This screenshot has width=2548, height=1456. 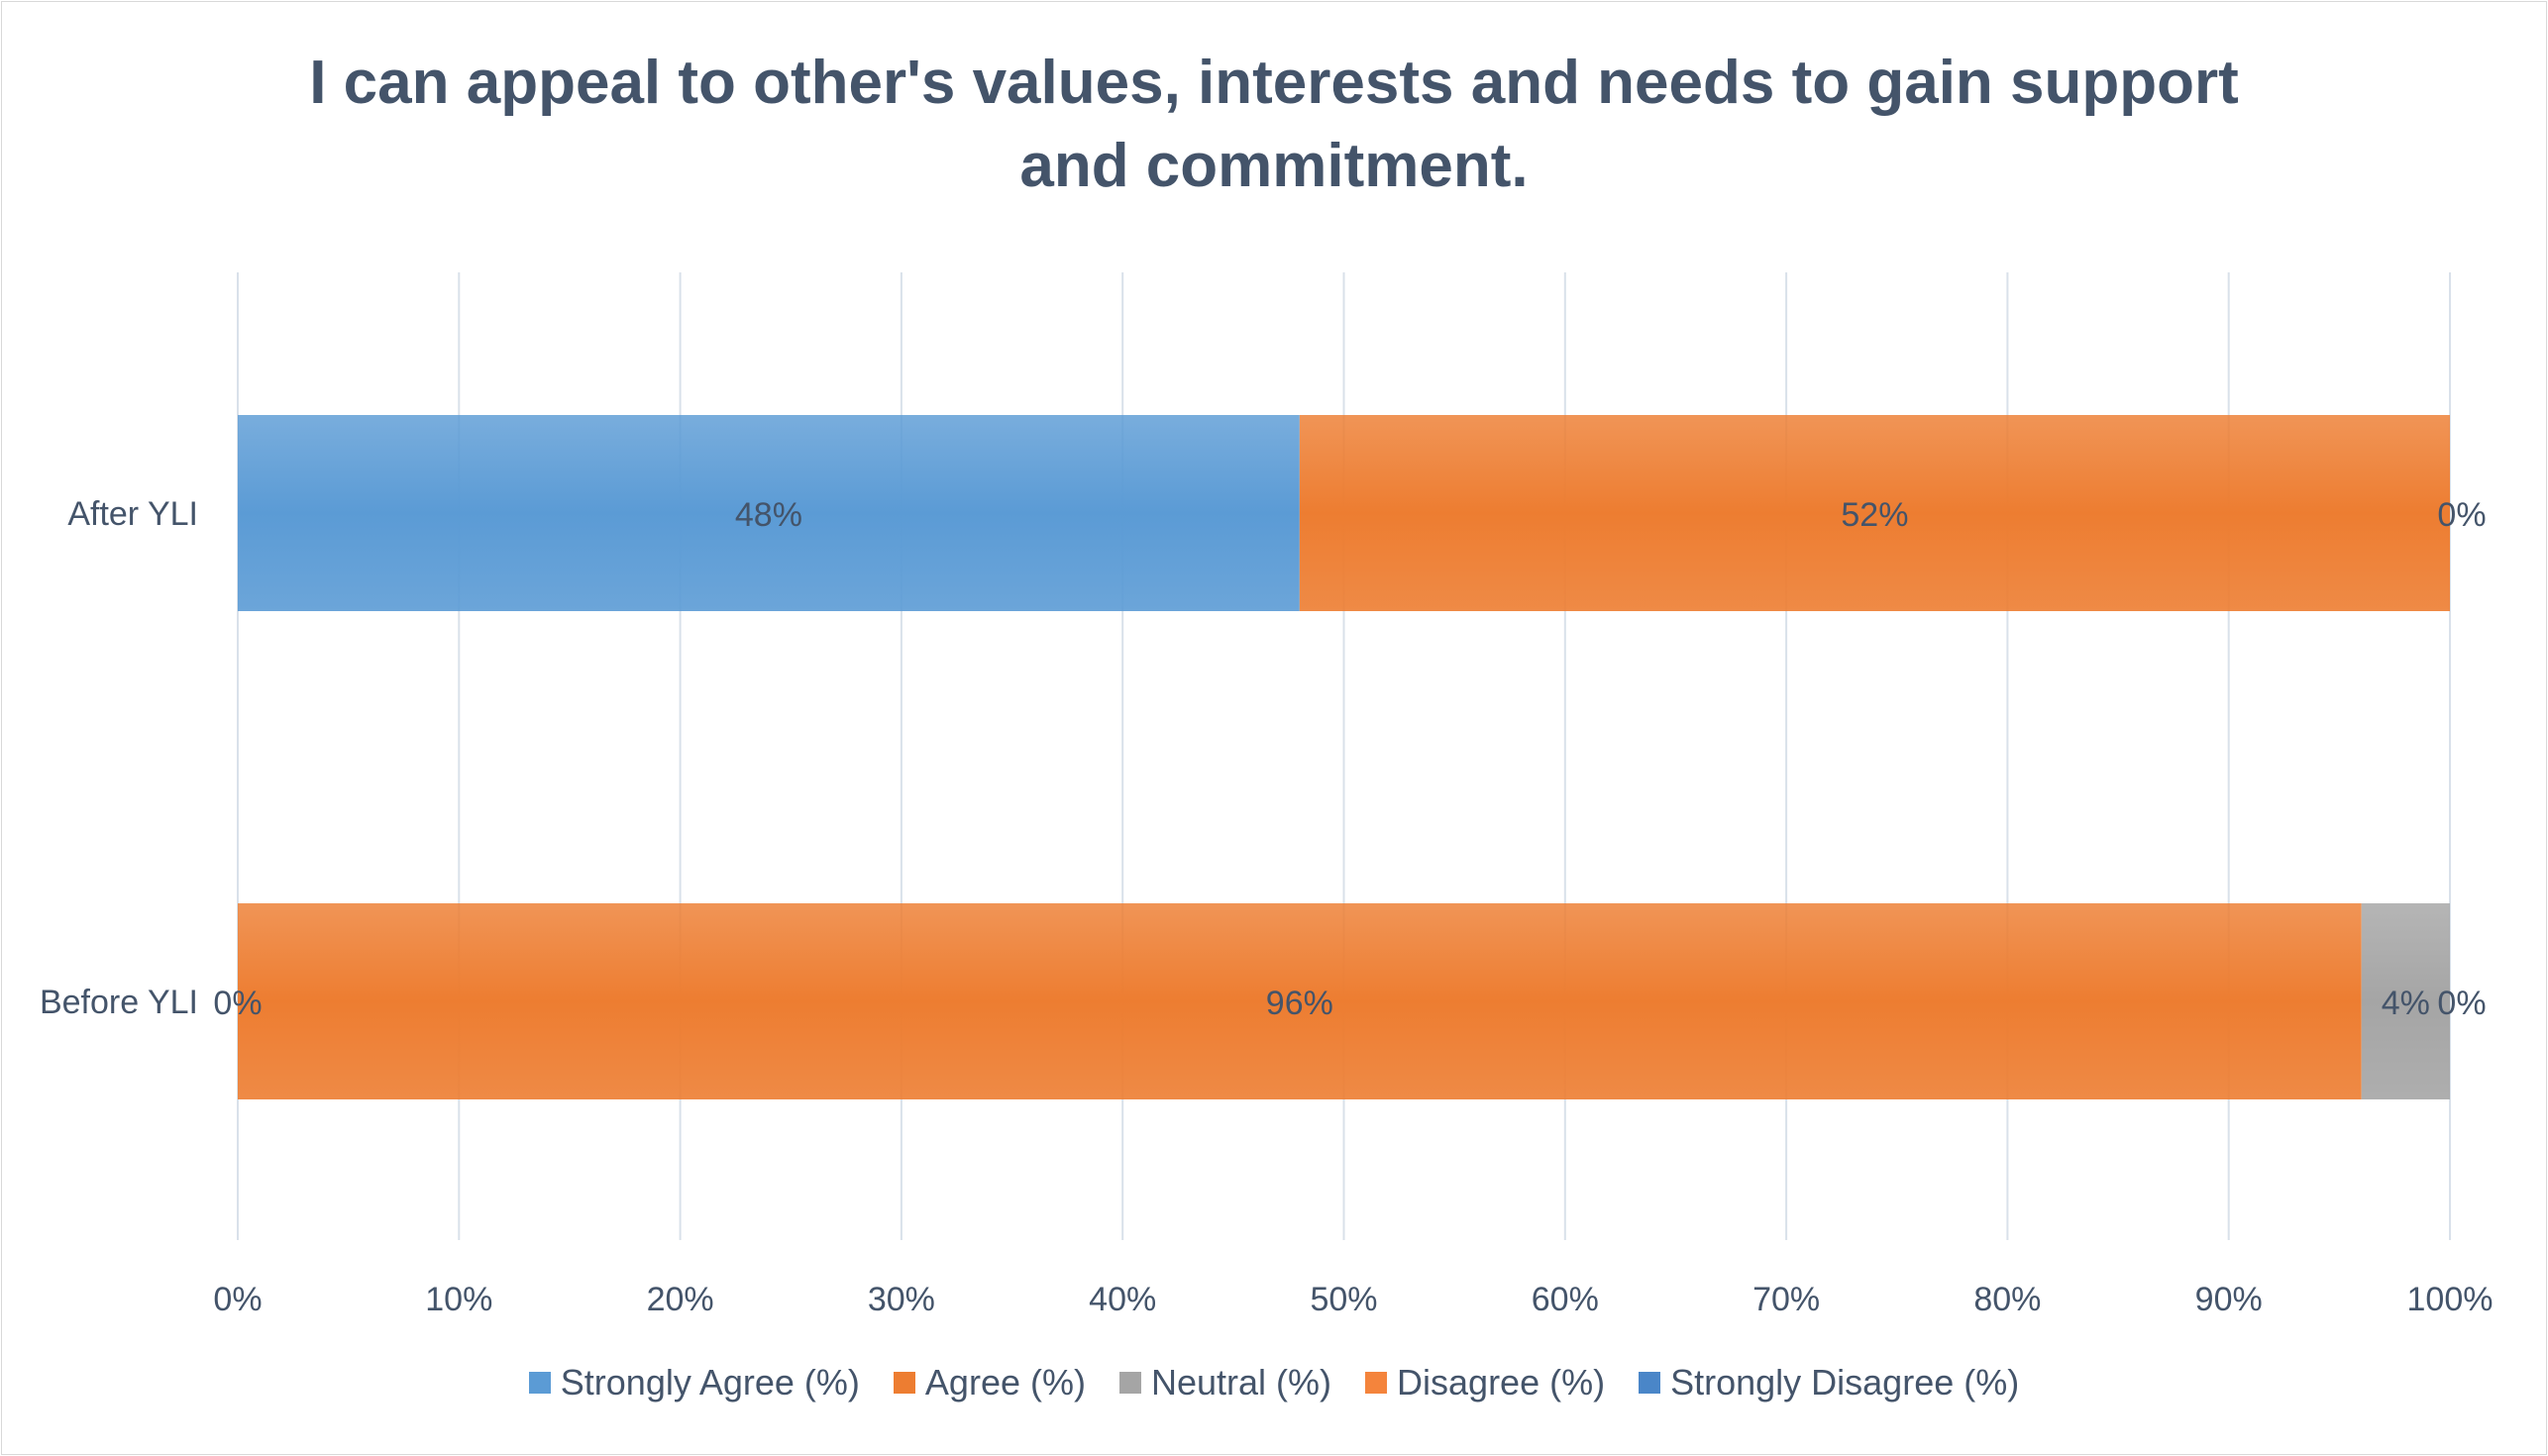 What do you see at coordinates (1274, 166) in the screenshot?
I see `chart-title-line-2: and commitment.` at bounding box center [1274, 166].